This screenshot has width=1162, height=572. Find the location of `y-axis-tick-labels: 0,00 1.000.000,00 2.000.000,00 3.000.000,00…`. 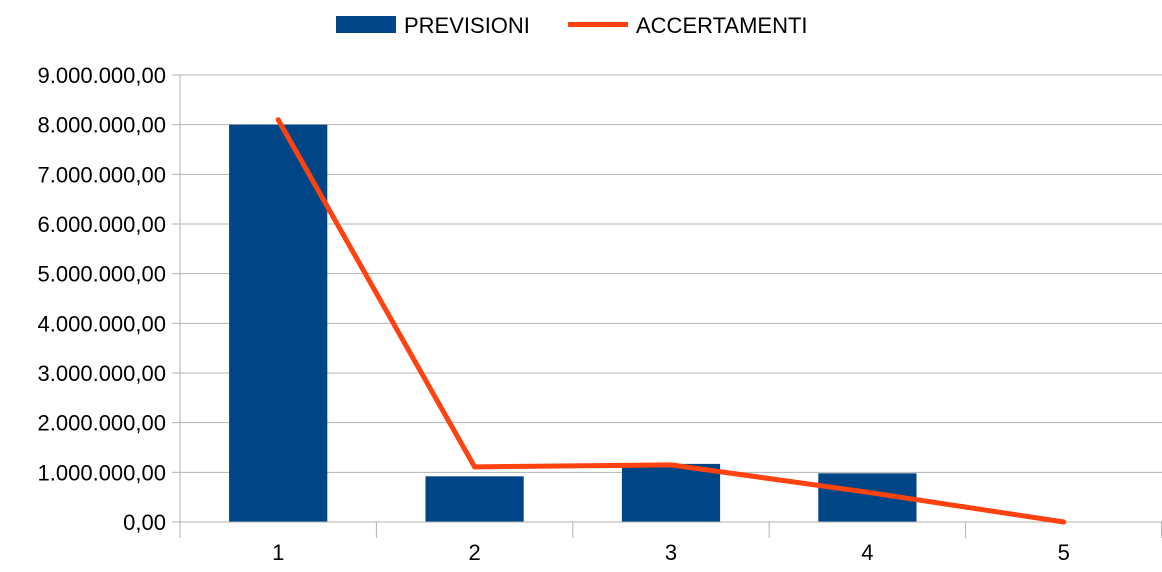

y-axis-tick-labels: 0,00 1.000.000,00 2.000.000,00 3.000.000,00… is located at coordinates (102, 299).